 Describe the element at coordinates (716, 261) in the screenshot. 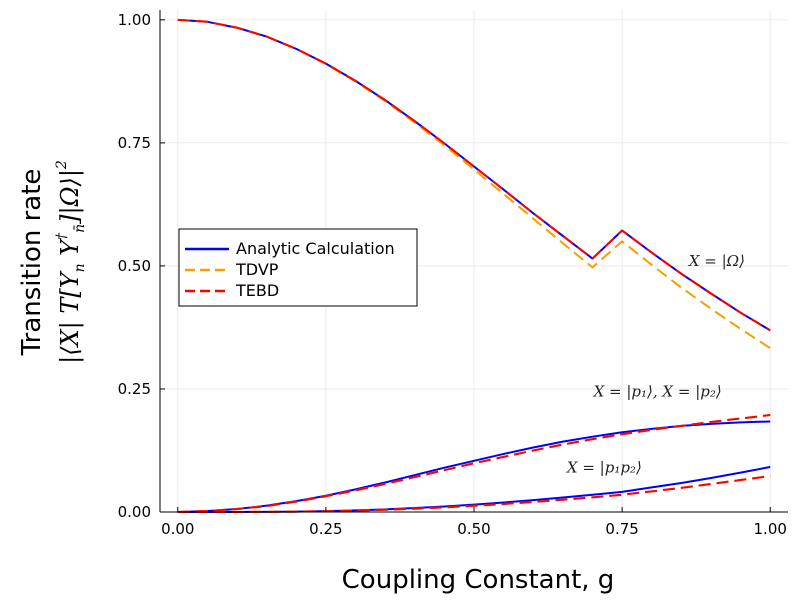

I see `annotation-group-1: X = |Ω⟩` at that location.